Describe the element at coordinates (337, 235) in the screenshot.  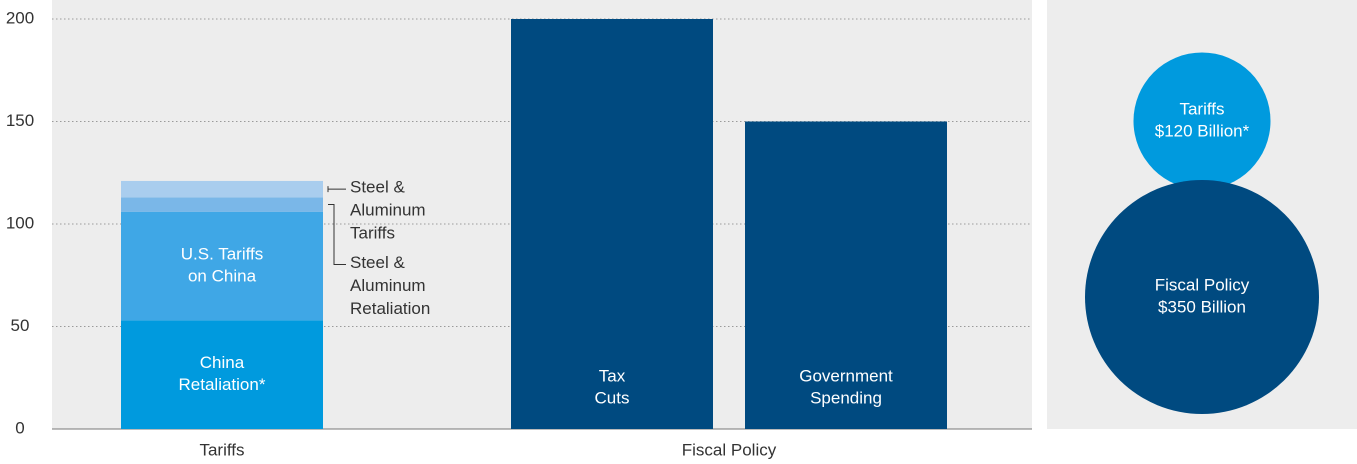
I see `callout-connector-retaliation` at that location.